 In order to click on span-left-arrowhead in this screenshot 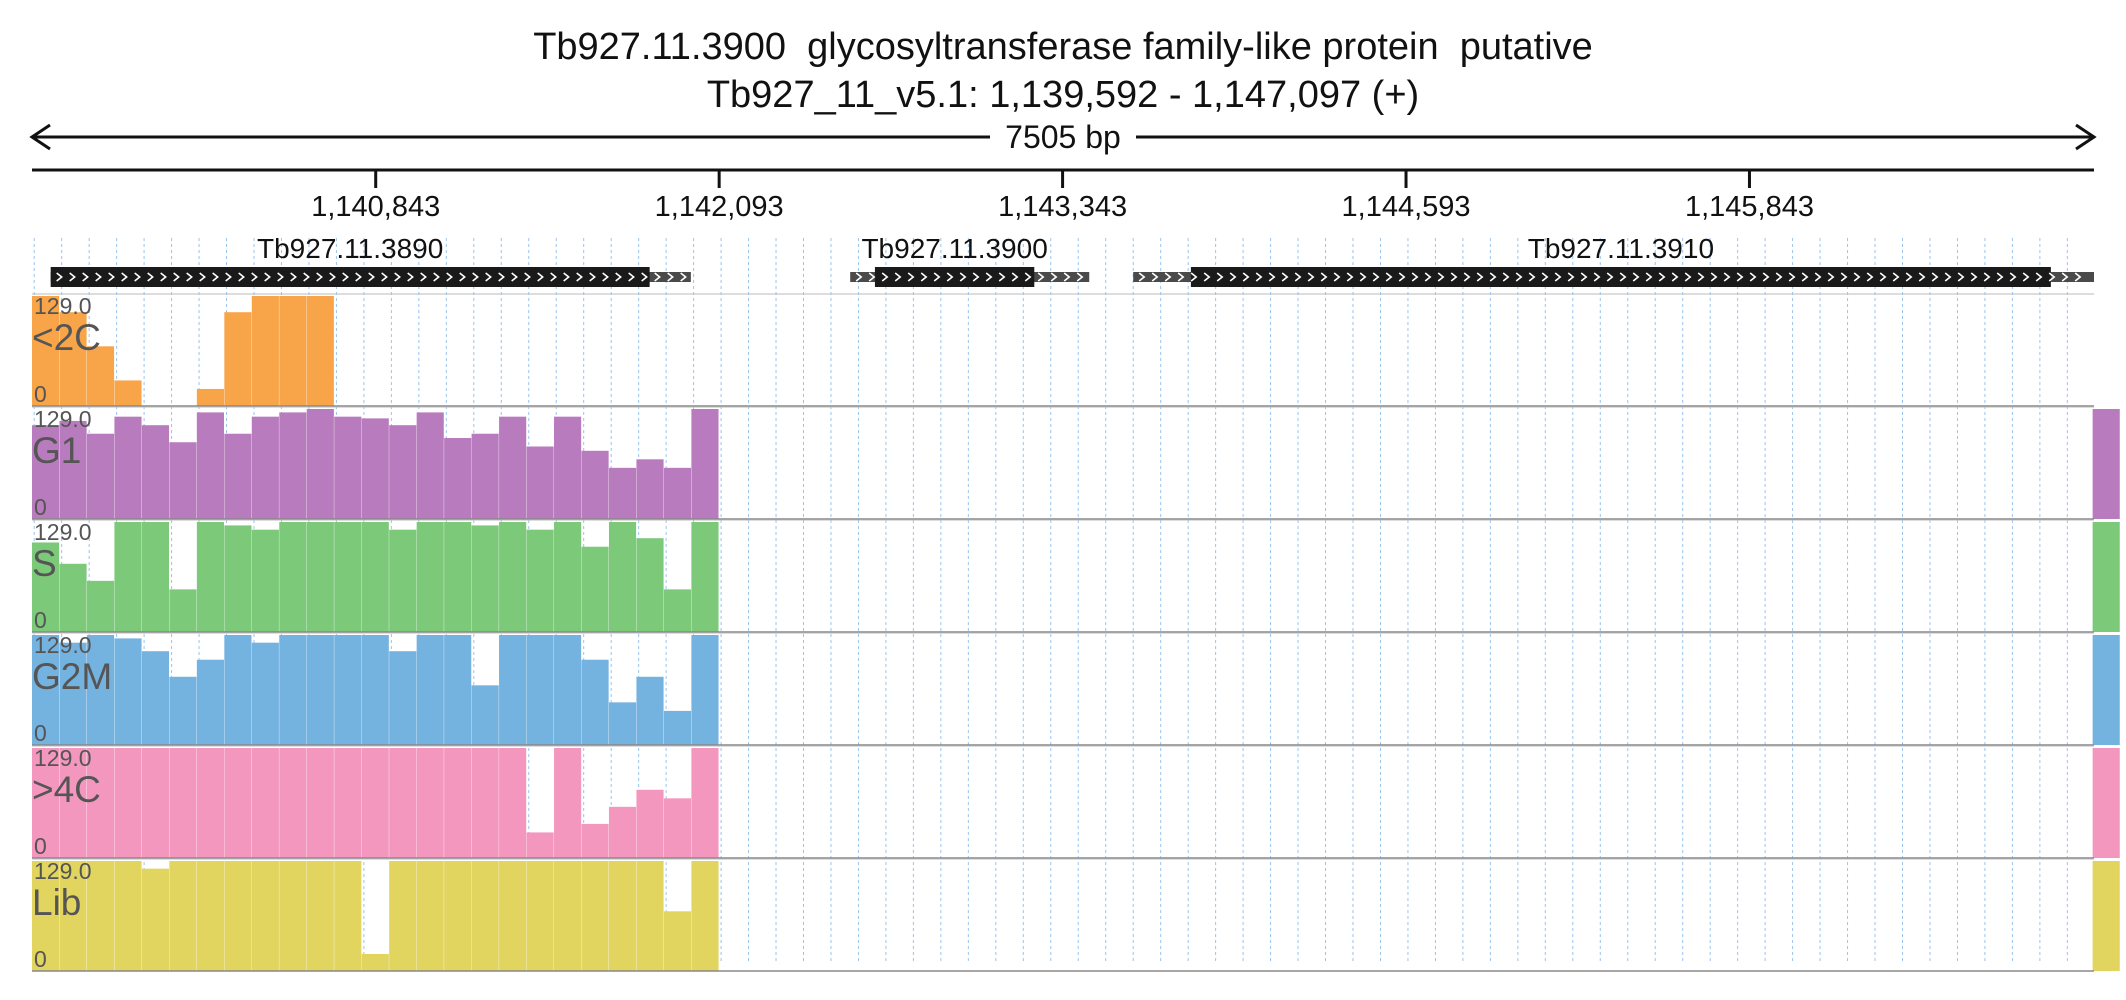, I will do `click(40, 137)`.